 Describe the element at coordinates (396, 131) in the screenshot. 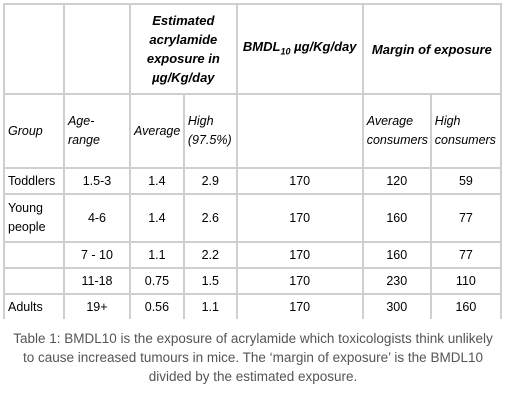

I see `subheader-average-consumers: Average consumers` at that location.